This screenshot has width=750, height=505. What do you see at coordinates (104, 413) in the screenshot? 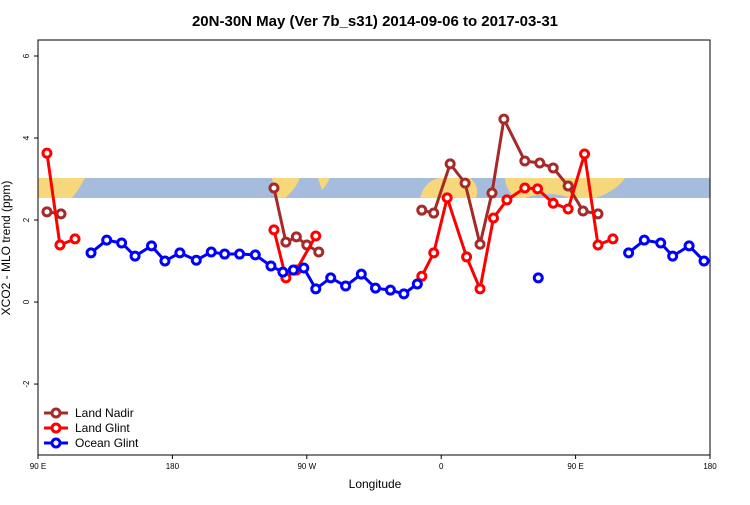
I see `legend-label: Land Nadir` at bounding box center [104, 413].